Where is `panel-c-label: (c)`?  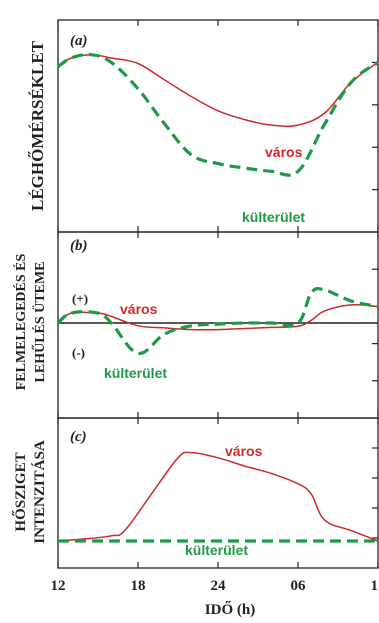 panel-c-label: (c) is located at coordinates (78, 437).